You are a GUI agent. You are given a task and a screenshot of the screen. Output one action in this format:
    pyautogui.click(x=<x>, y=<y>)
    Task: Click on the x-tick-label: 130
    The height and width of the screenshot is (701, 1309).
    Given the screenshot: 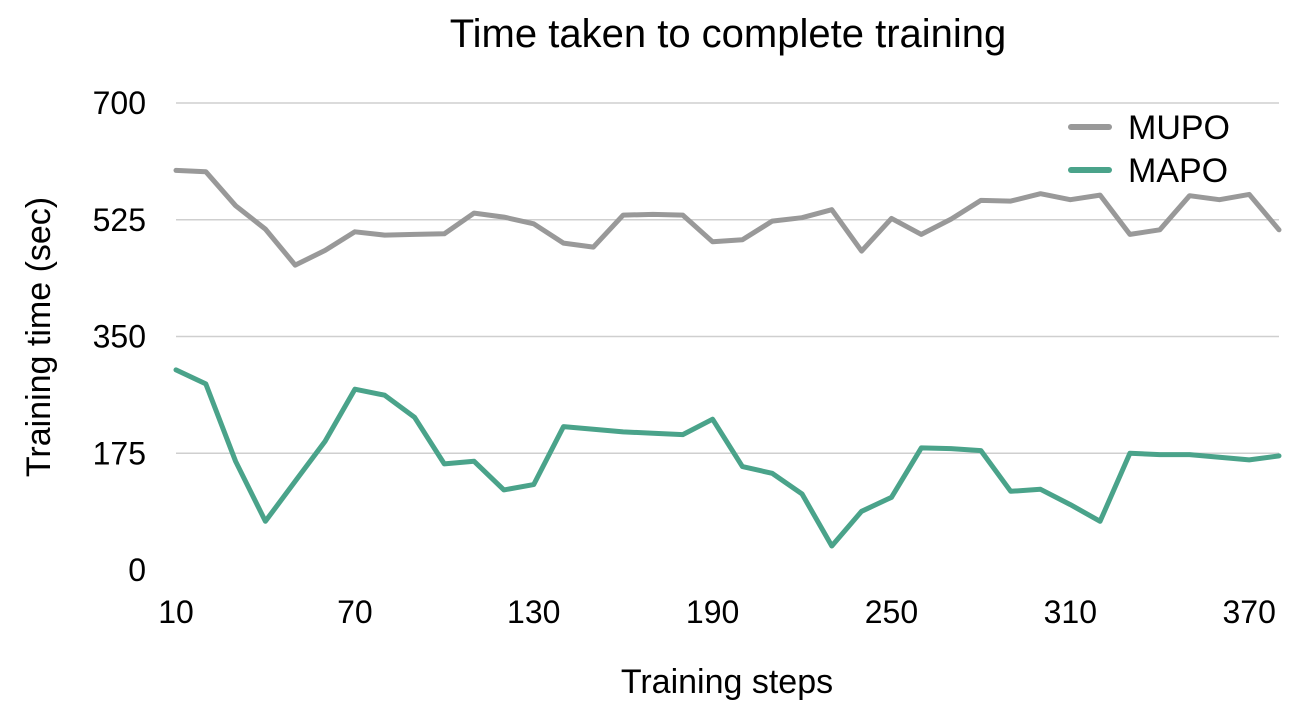 What is the action you would take?
    pyautogui.click(x=533, y=612)
    